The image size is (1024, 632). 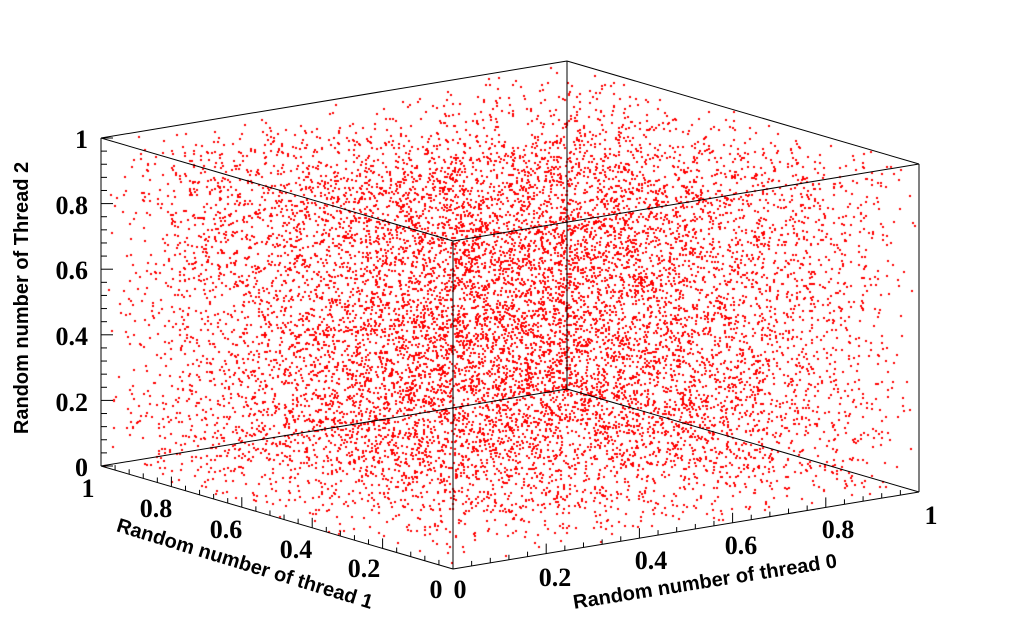 I want to click on front-top-edge-y, so click(x=277, y=189).